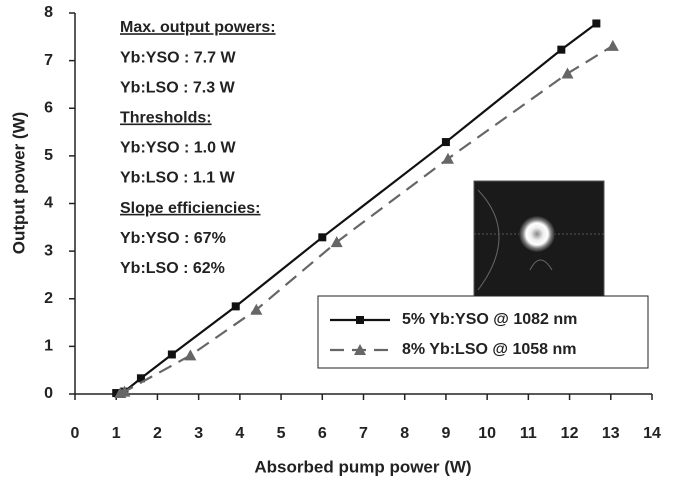 Image resolution: width=686 pixels, height=485 pixels. Describe the element at coordinates (178, 57) in the screenshot. I see `annotation: Yb:YSO : 7.7 W` at that location.